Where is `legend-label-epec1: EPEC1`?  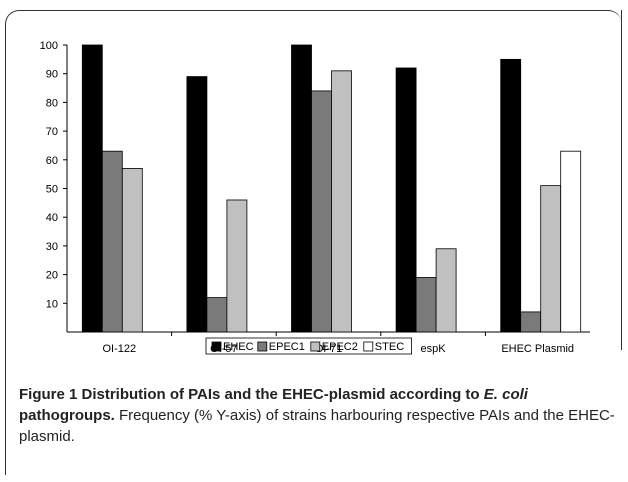 legend-label-epec1: EPEC1 is located at coordinates (287, 347).